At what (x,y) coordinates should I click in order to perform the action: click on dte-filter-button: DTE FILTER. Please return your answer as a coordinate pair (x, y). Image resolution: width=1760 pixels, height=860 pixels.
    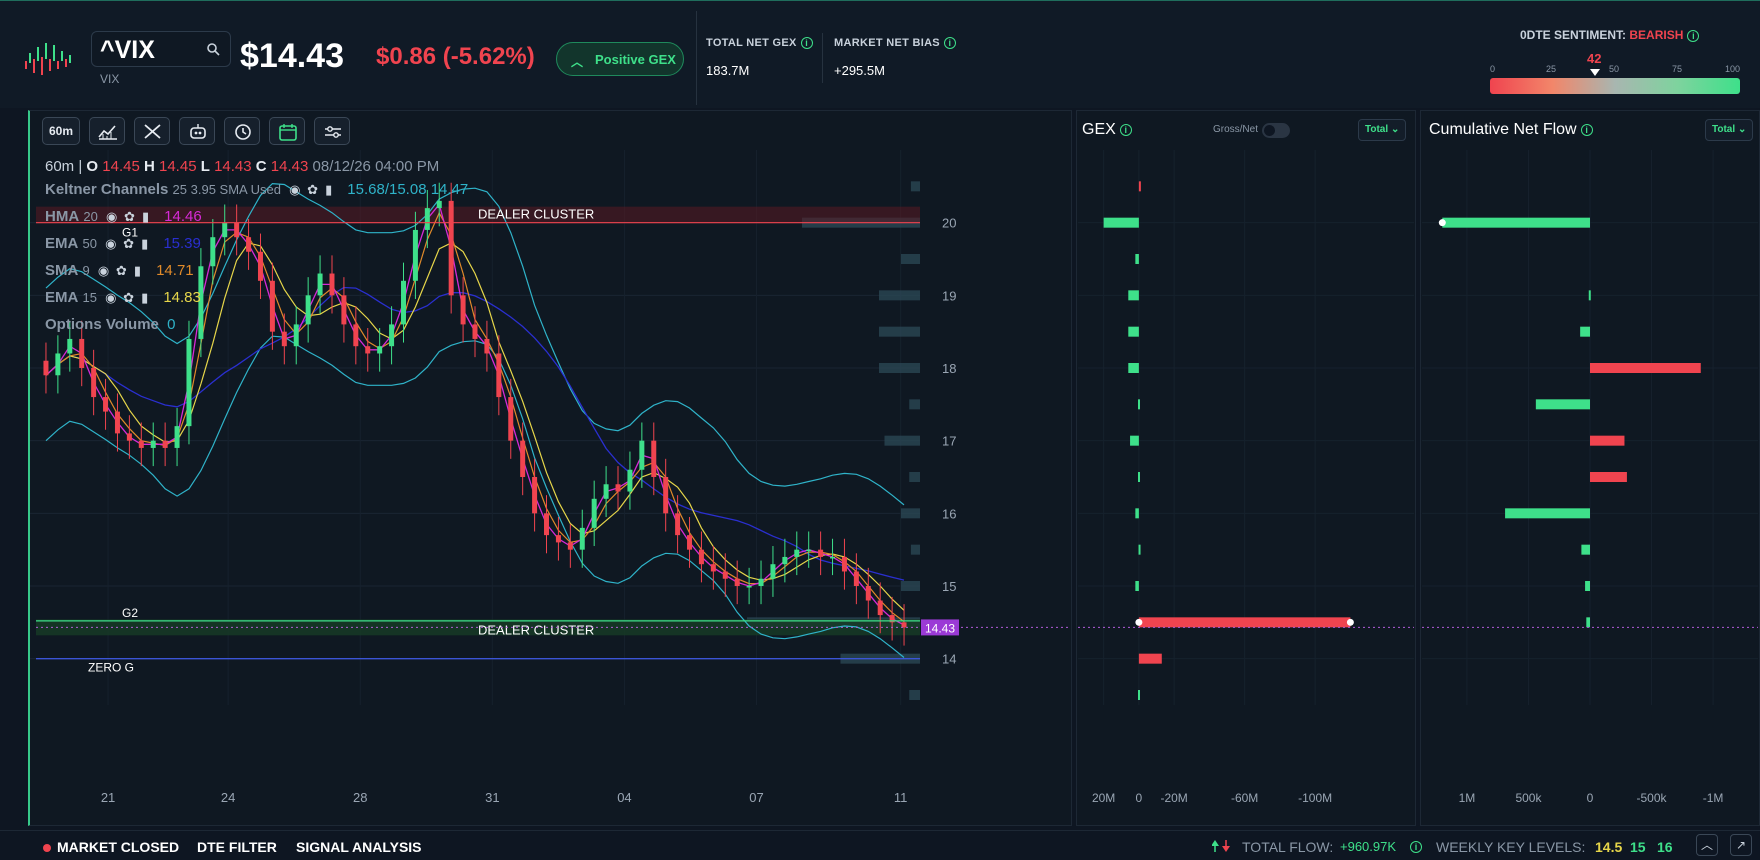
    Looking at the image, I should click on (237, 847).